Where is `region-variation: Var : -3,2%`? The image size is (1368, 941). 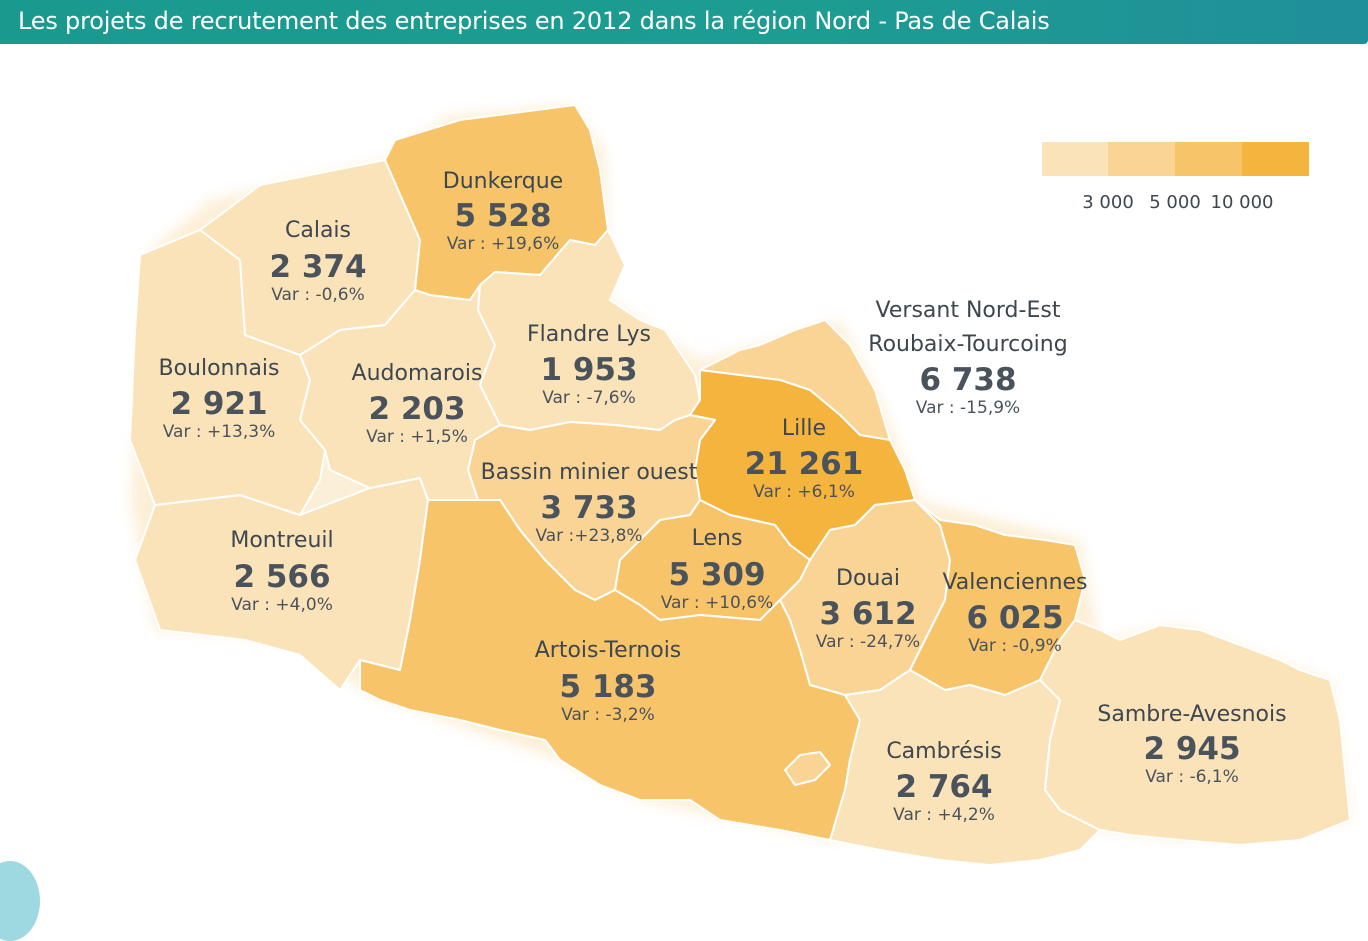
region-variation: Var : -3,2% is located at coordinates (608, 715).